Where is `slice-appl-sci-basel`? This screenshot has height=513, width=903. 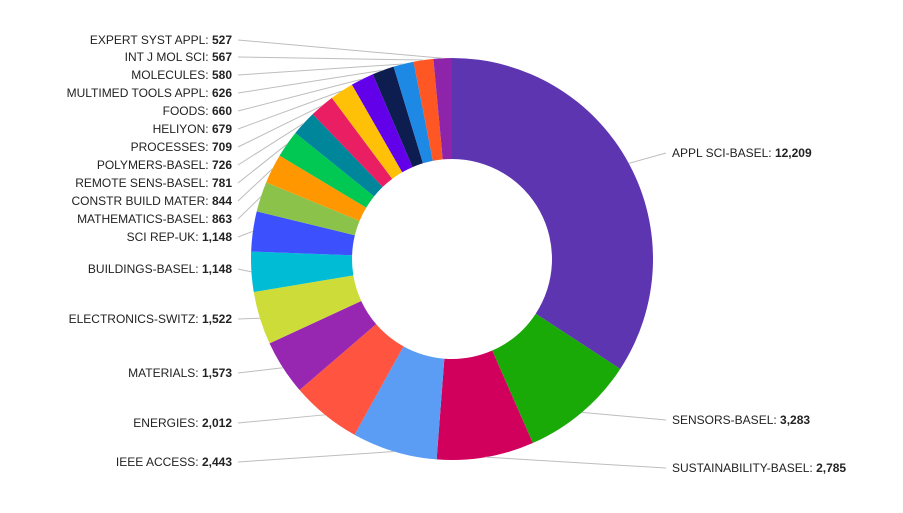
slice-appl-sci-basel is located at coordinates (552, 213).